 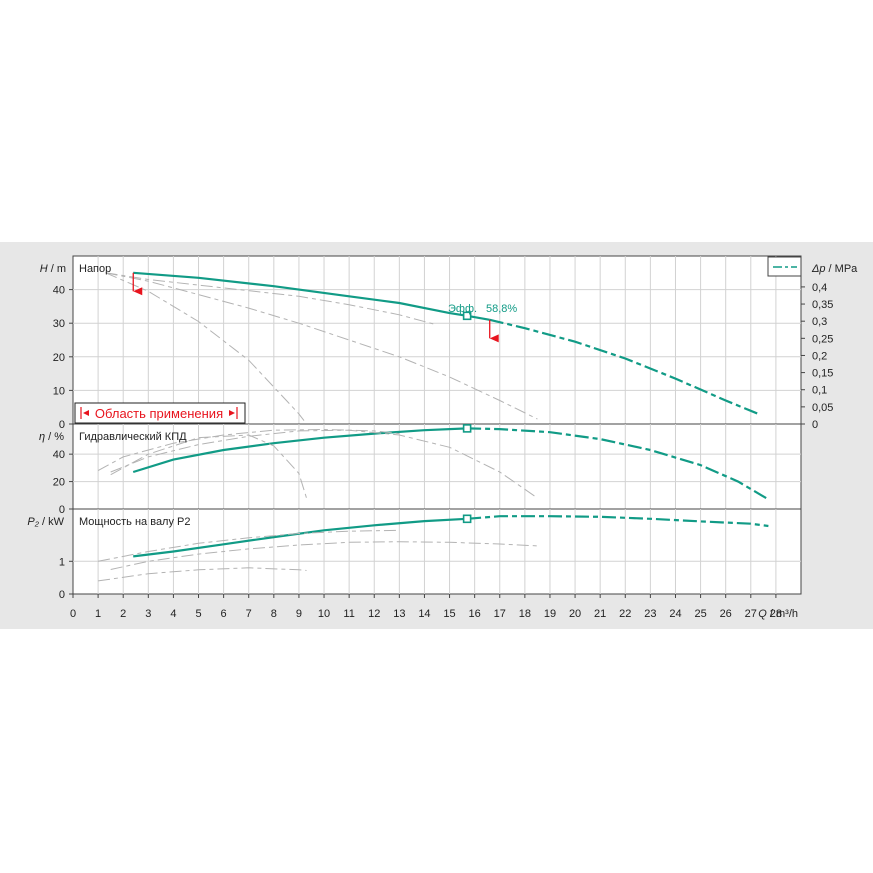 I want to click on efficiency-y-axis-label: η / %, so click(x=51, y=437).